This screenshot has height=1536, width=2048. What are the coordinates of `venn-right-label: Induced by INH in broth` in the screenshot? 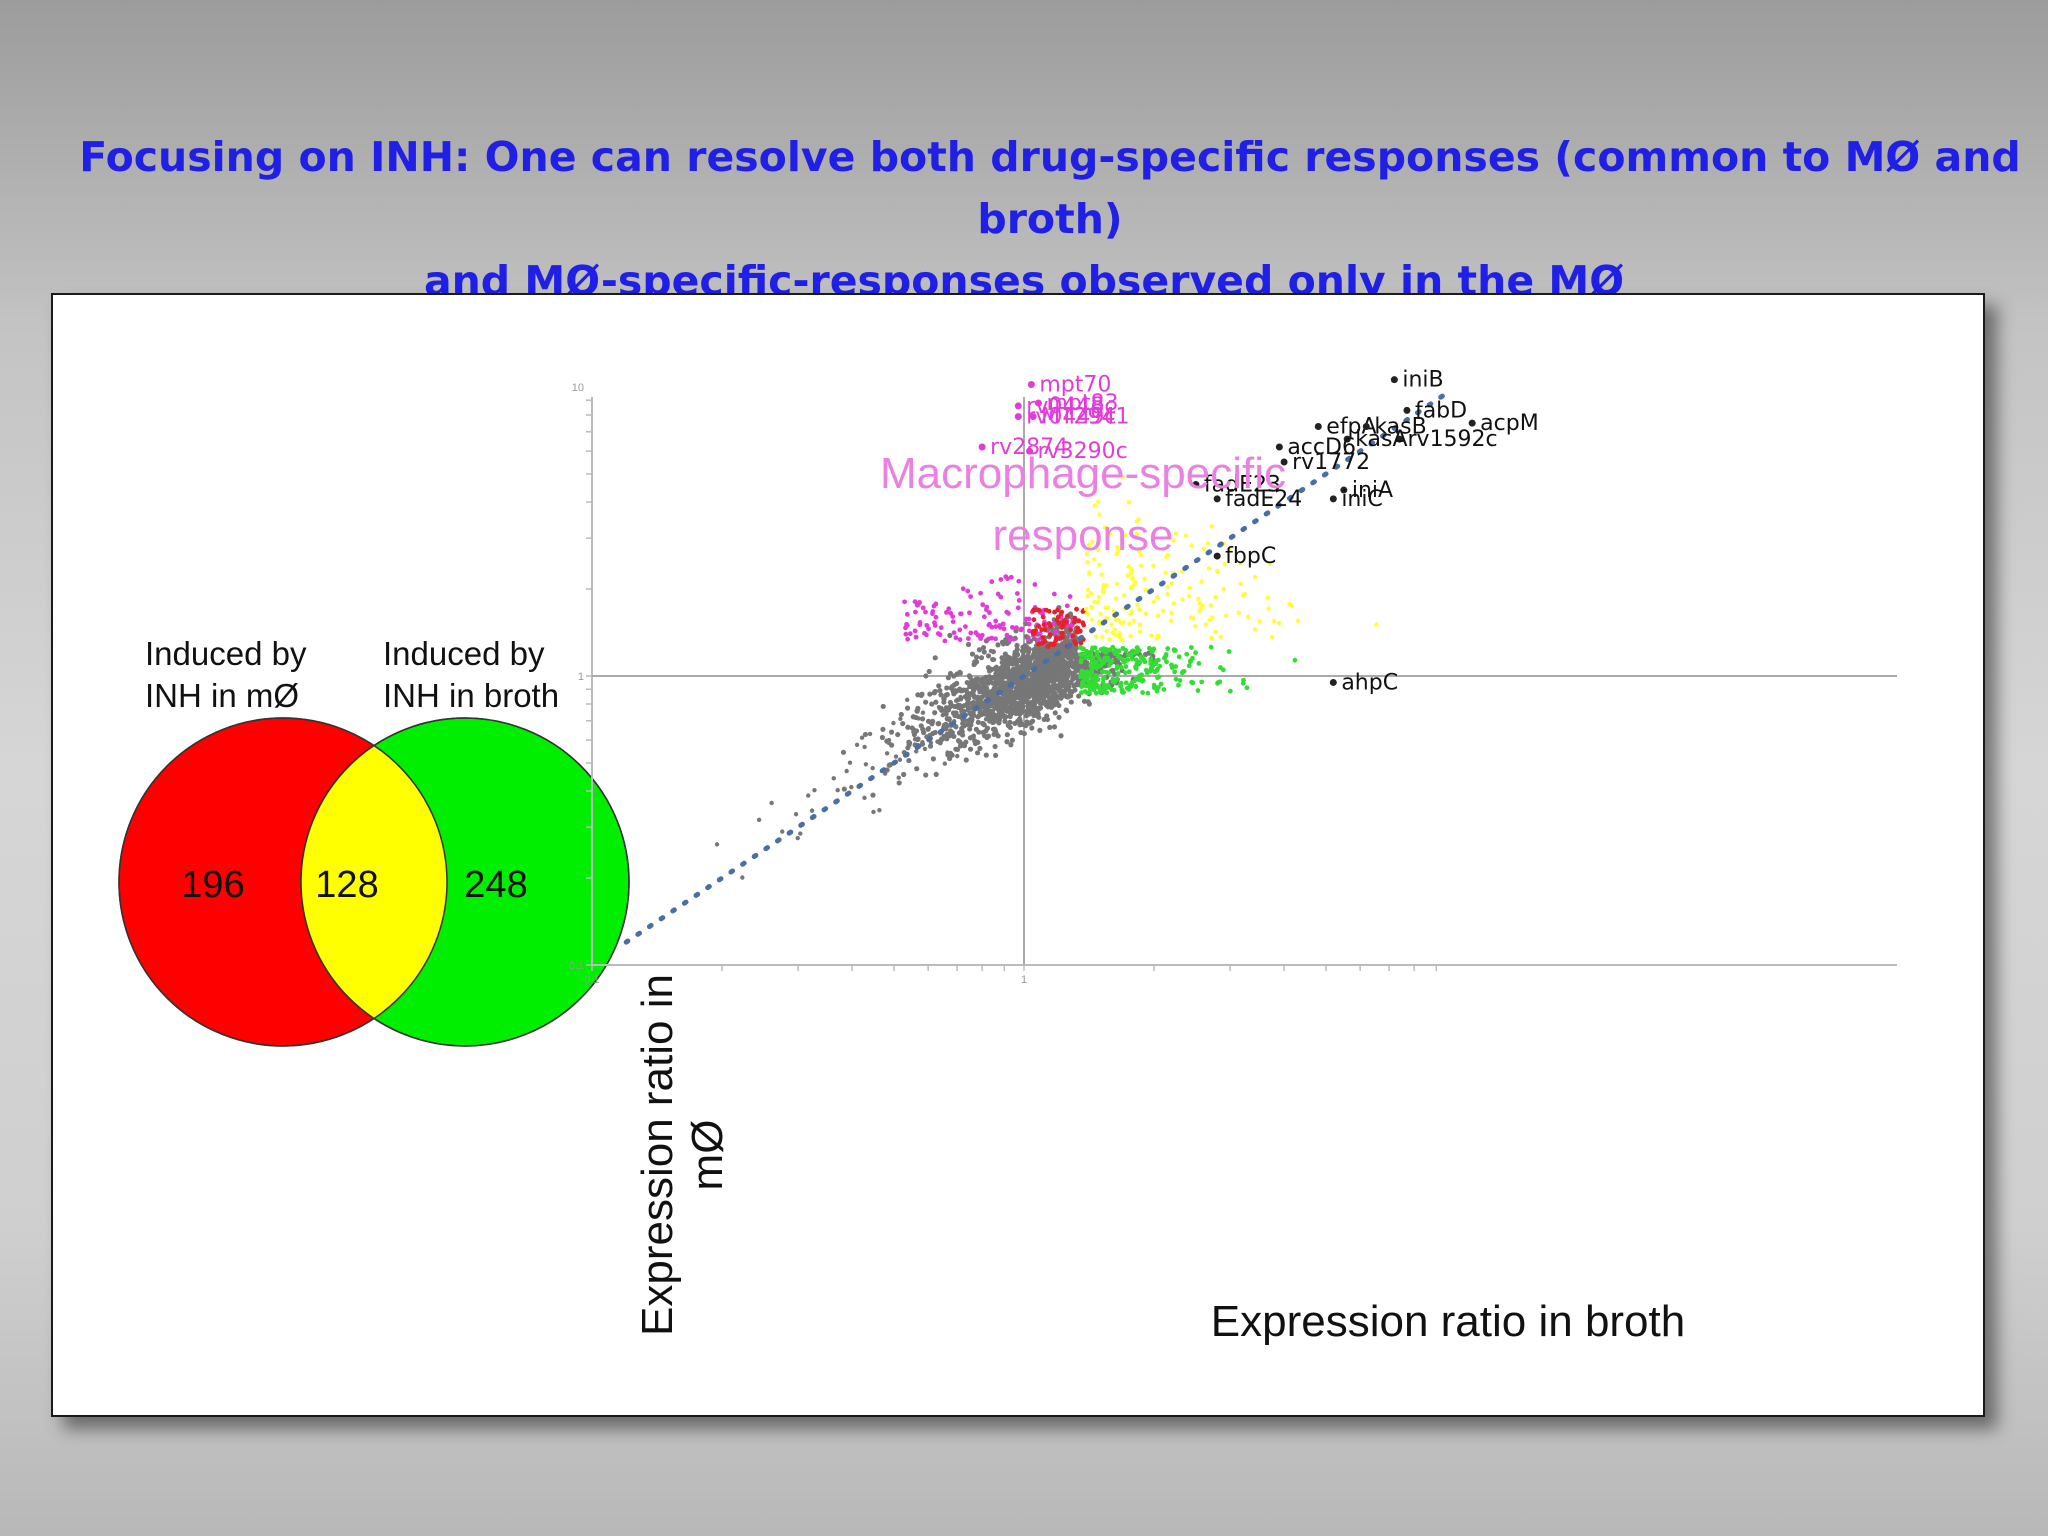 It's located at (471, 675).